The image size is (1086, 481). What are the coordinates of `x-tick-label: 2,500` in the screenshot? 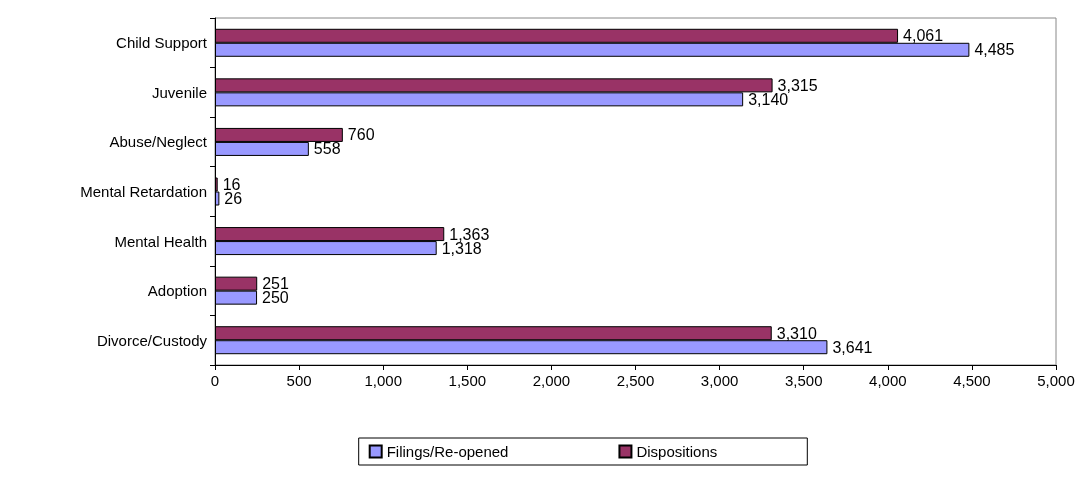 It's located at (635, 380).